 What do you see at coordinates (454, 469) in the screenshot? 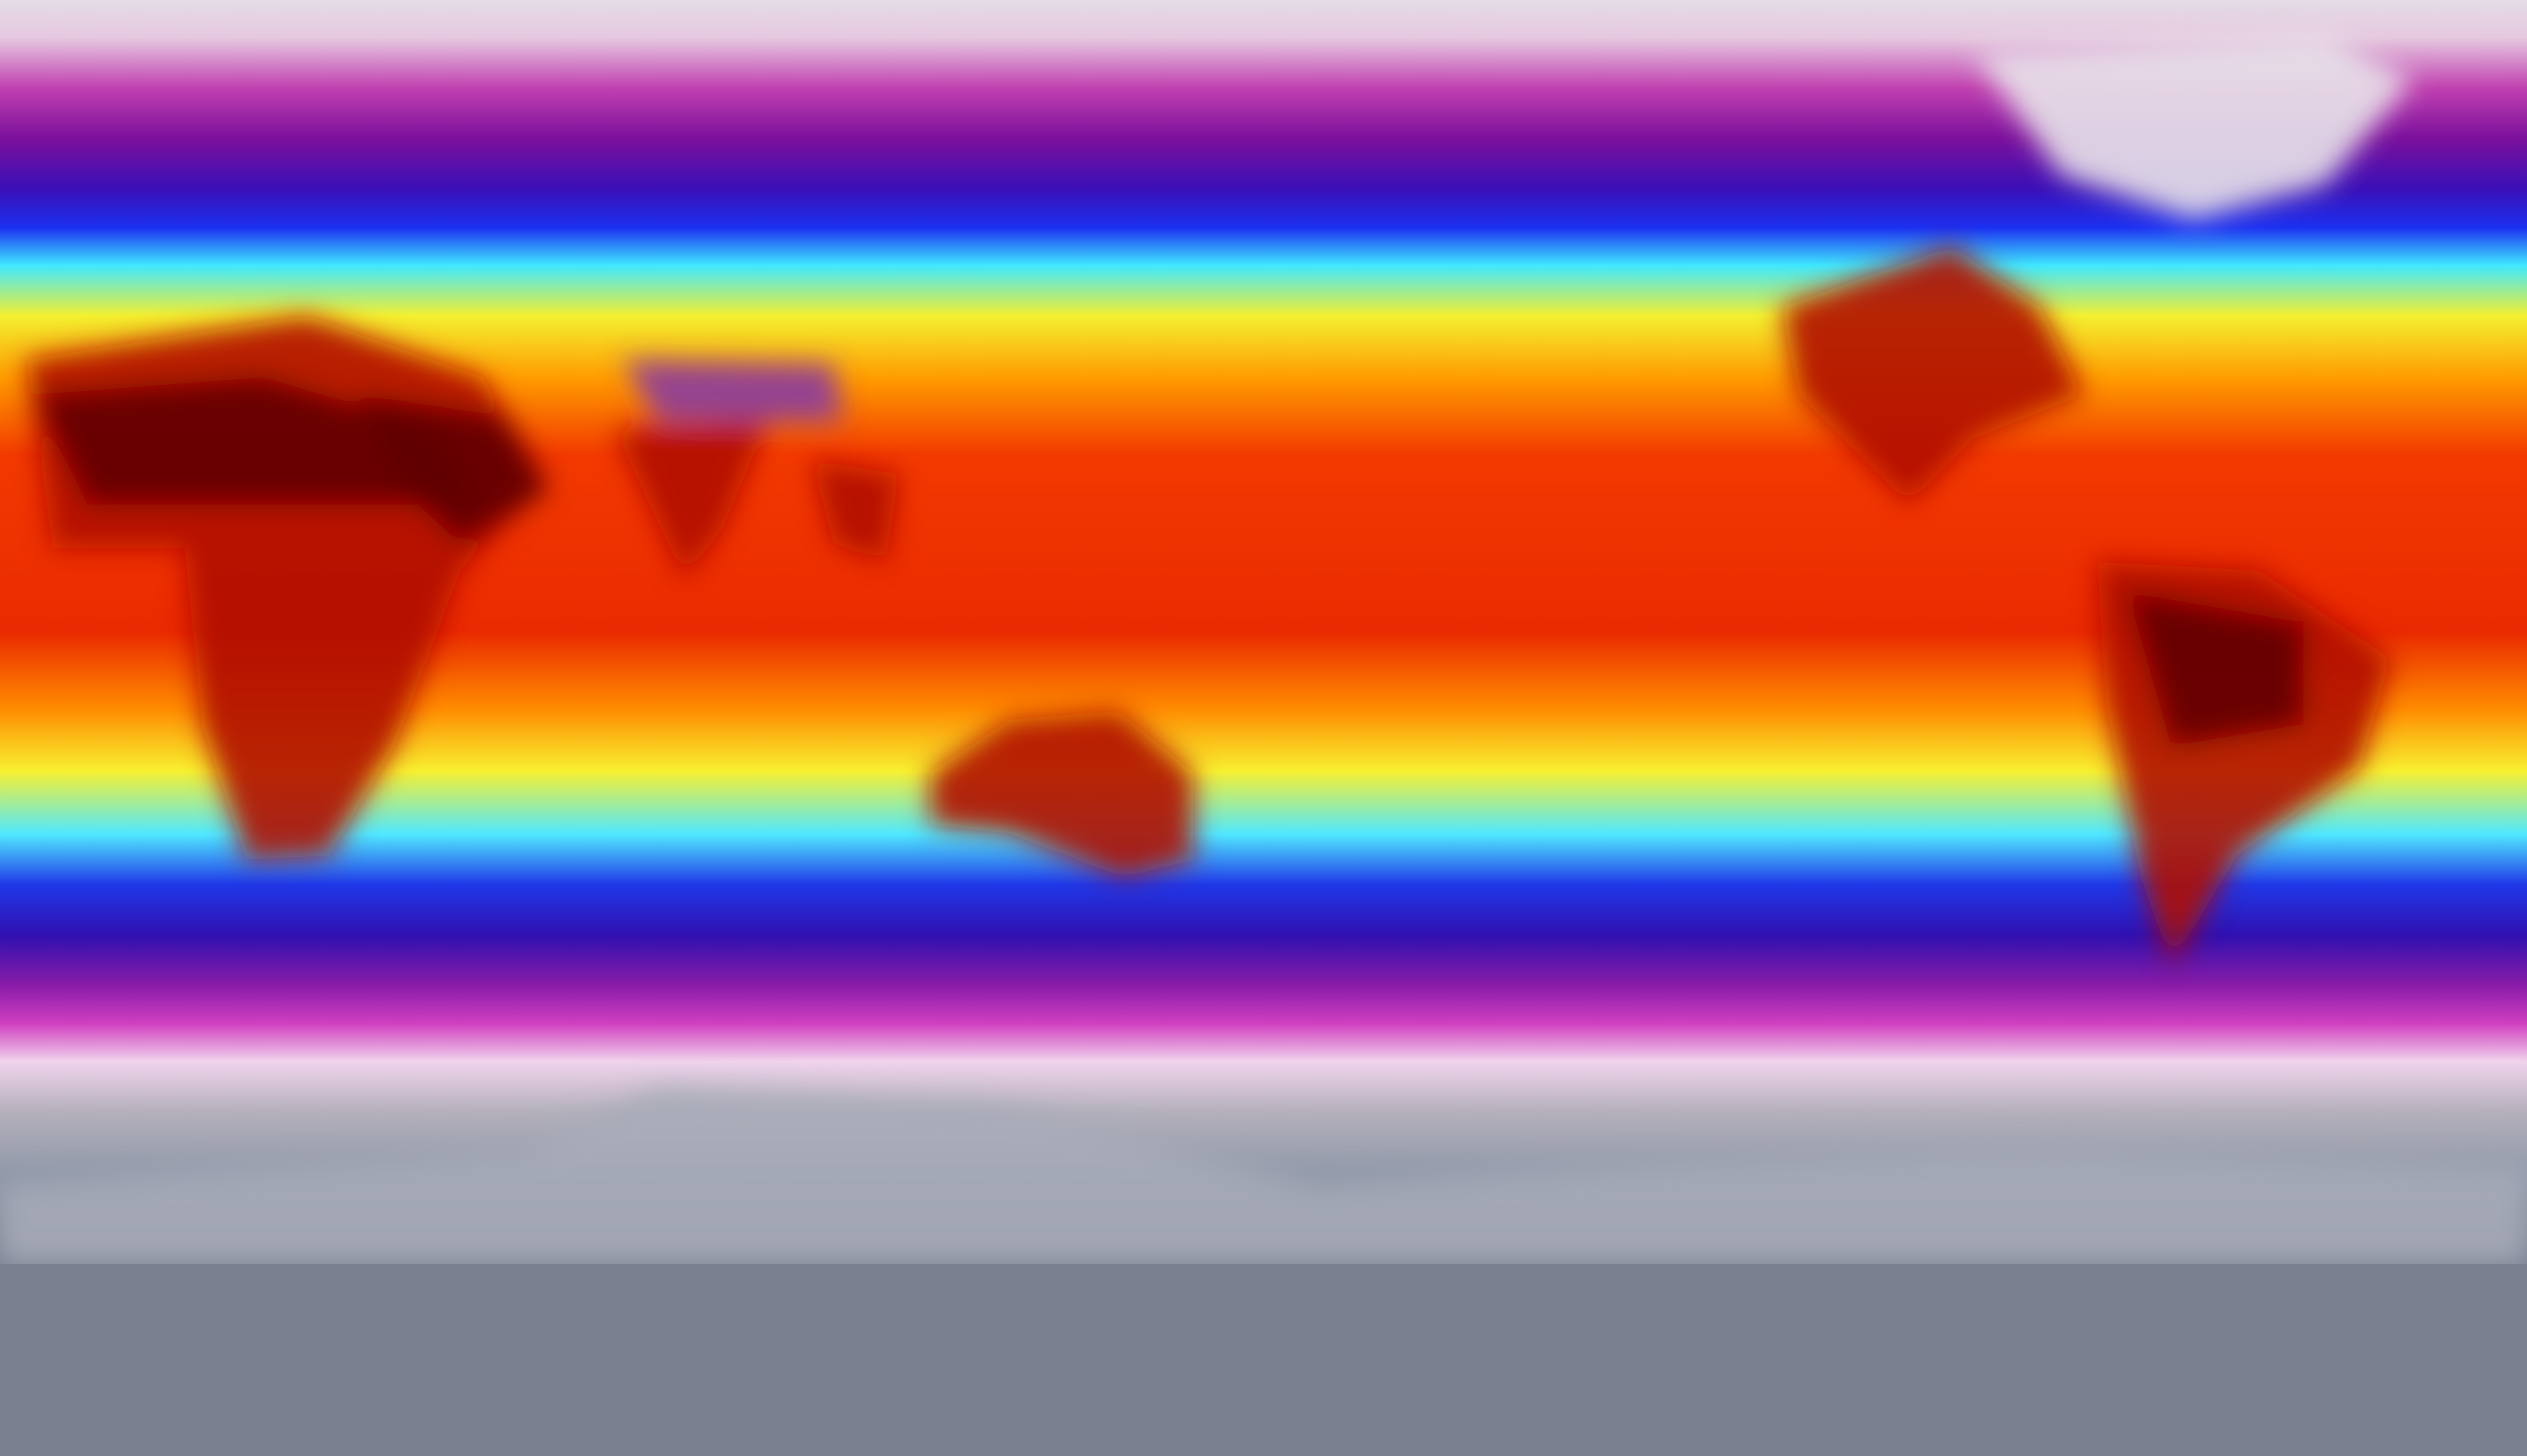
I see `arabia` at bounding box center [454, 469].